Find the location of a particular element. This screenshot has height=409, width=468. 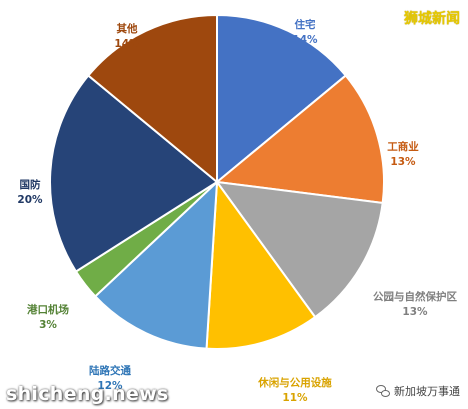

slice-label: 休闲与公用设施 is located at coordinates (294, 382).